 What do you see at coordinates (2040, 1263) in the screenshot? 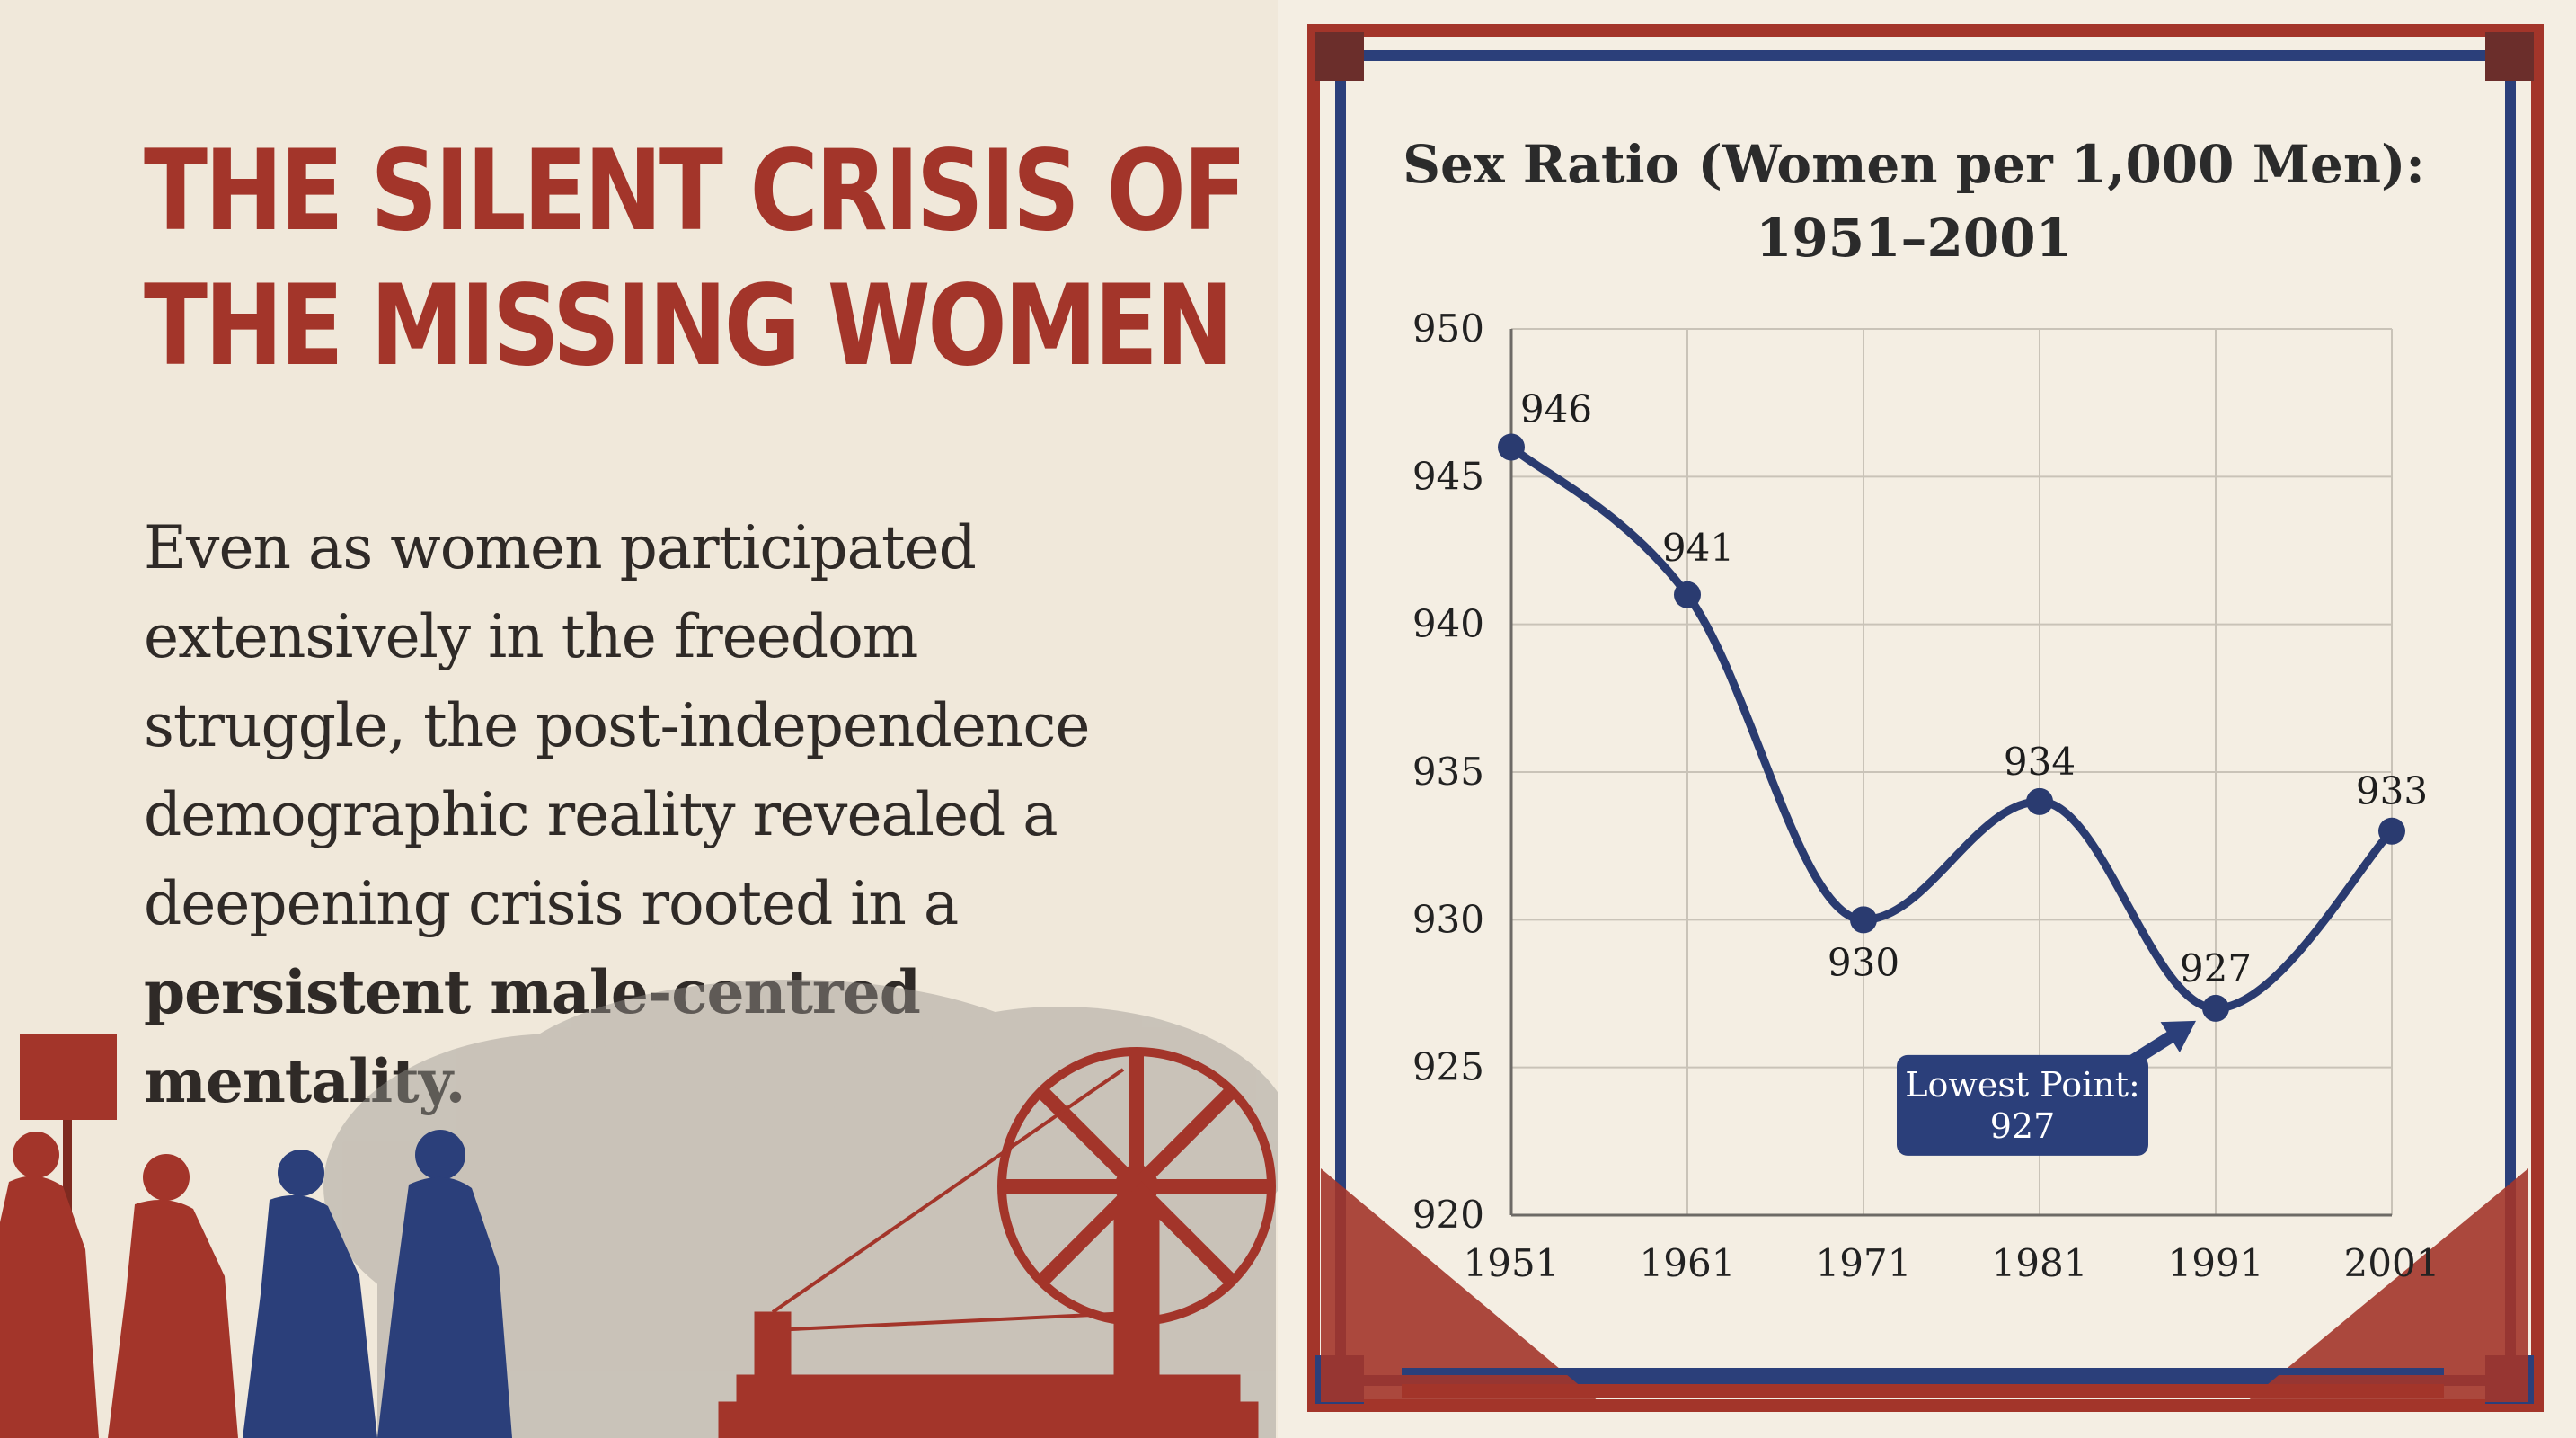
I see `x-tick-label: 1981` at bounding box center [2040, 1263].